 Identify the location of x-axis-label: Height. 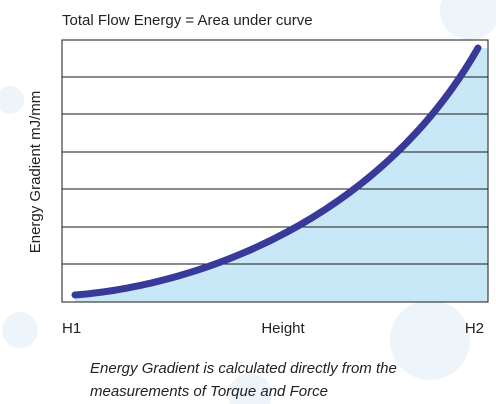
(283, 328).